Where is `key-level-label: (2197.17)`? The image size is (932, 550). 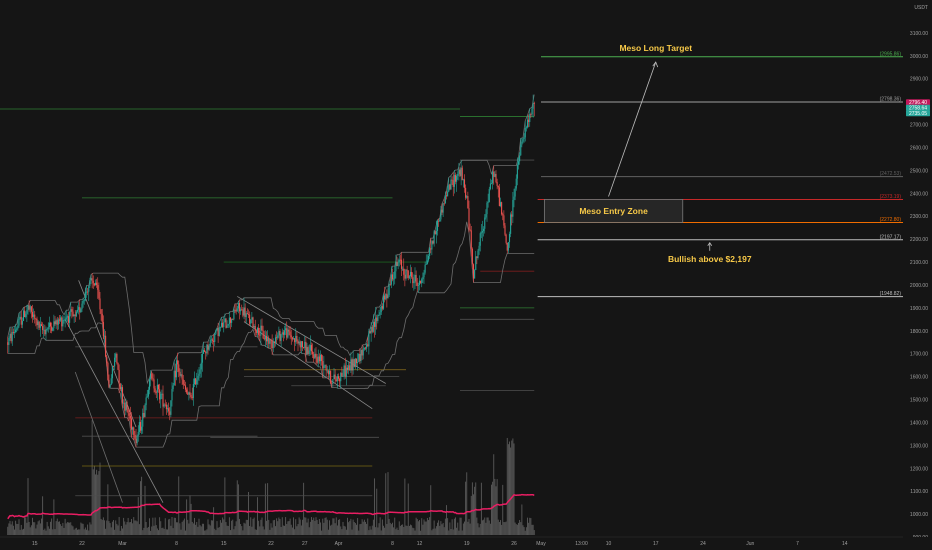 key-level-label: (2197.17) is located at coordinates (891, 237).